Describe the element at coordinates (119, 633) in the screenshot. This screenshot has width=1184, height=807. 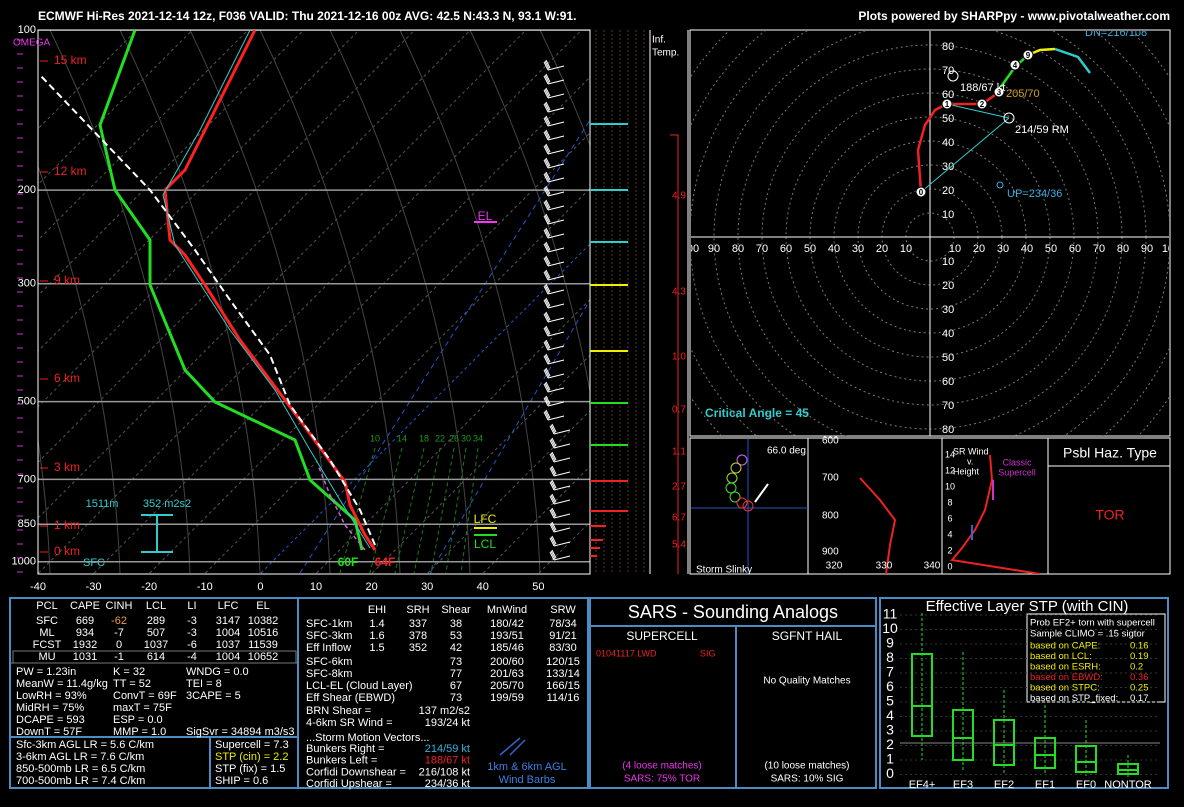
I see `table-cell: -7` at that location.